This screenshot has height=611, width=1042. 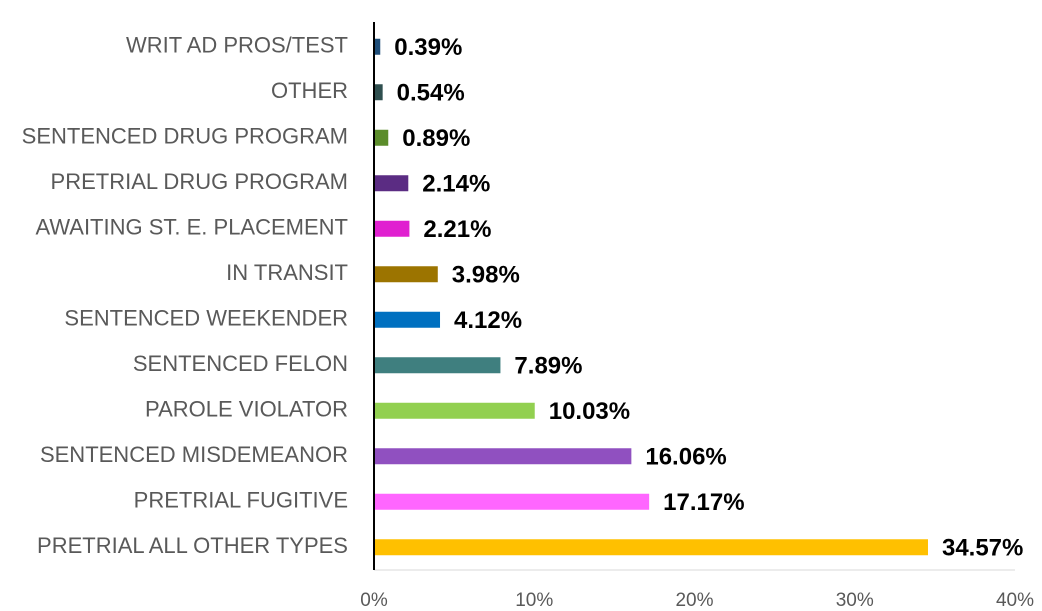 What do you see at coordinates (436, 138) in the screenshot?
I see `value-label: 0.89%` at bounding box center [436, 138].